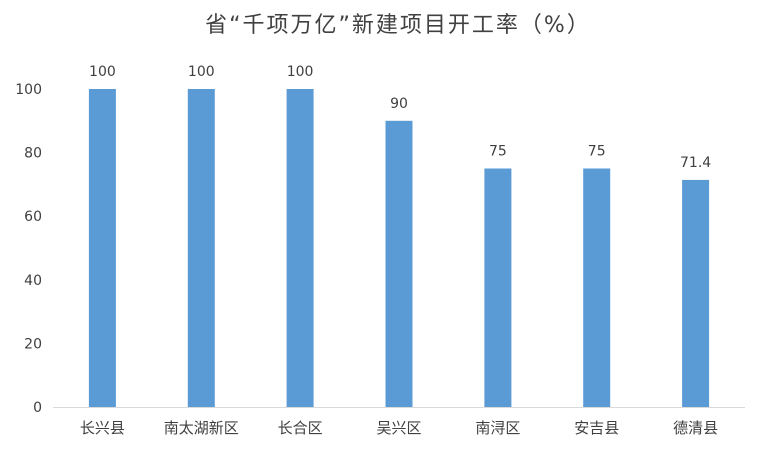 This screenshot has height=457, width=768. Describe the element at coordinates (28, 90) in the screenshot. I see `y-tick-label: 100` at that location.